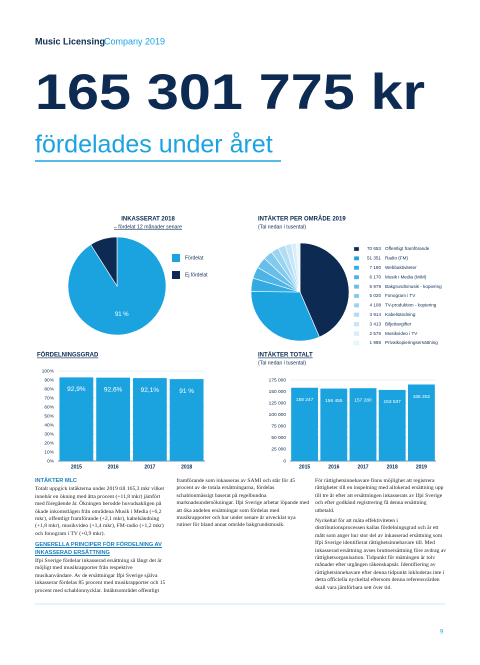 The image size is (480, 665). I want to click on bar-value-label: 92,9%, so click(76, 389).